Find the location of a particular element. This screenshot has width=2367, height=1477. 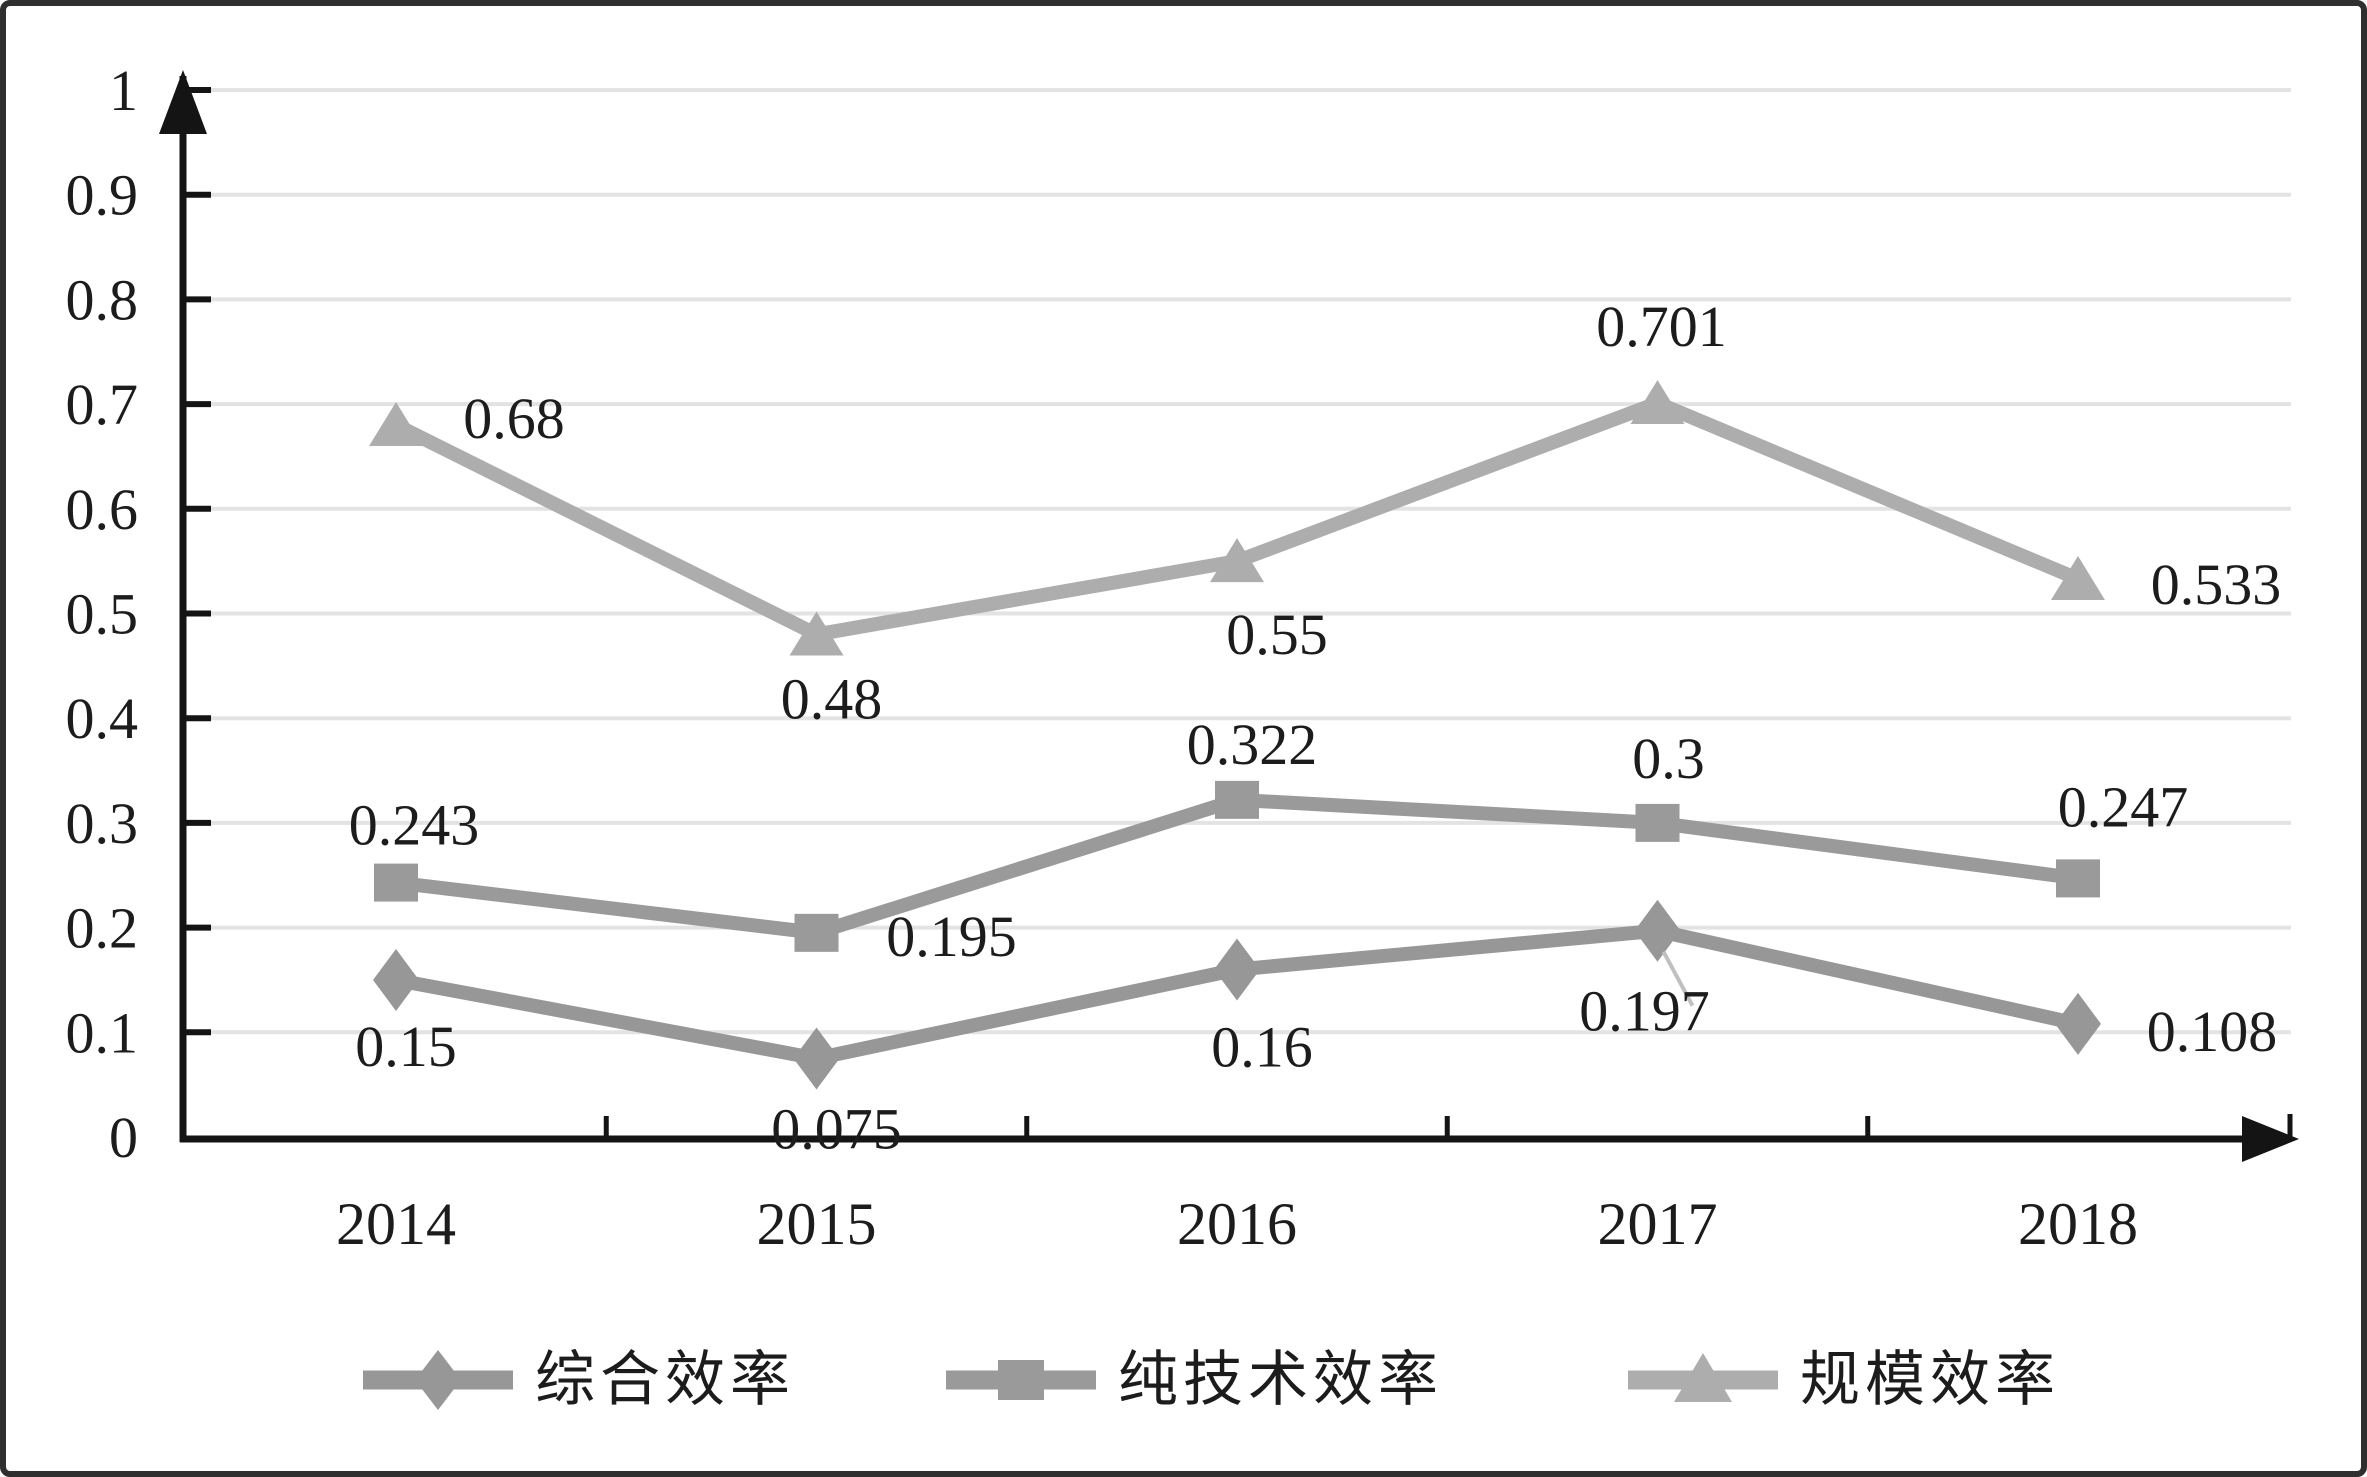

y-axis-tick-label: 0.6 is located at coordinates (102, 509).